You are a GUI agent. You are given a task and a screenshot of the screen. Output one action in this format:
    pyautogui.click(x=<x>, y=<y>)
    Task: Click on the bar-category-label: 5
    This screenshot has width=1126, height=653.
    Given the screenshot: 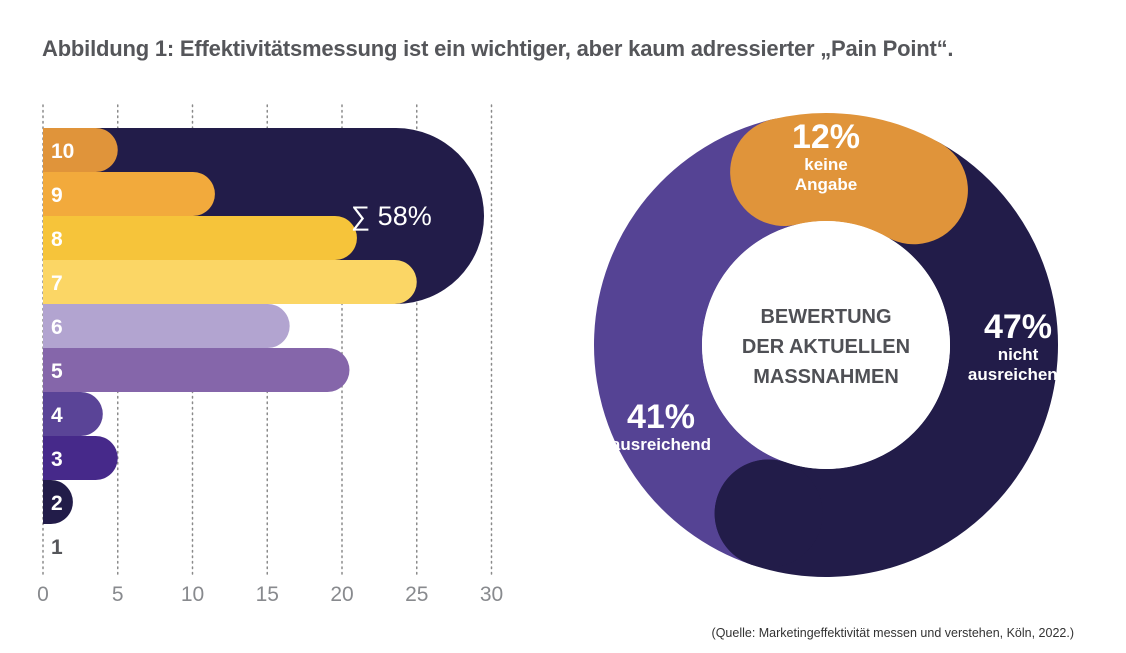 What is the action you would take?
    pyautogui.click(x=57, y=371)
    